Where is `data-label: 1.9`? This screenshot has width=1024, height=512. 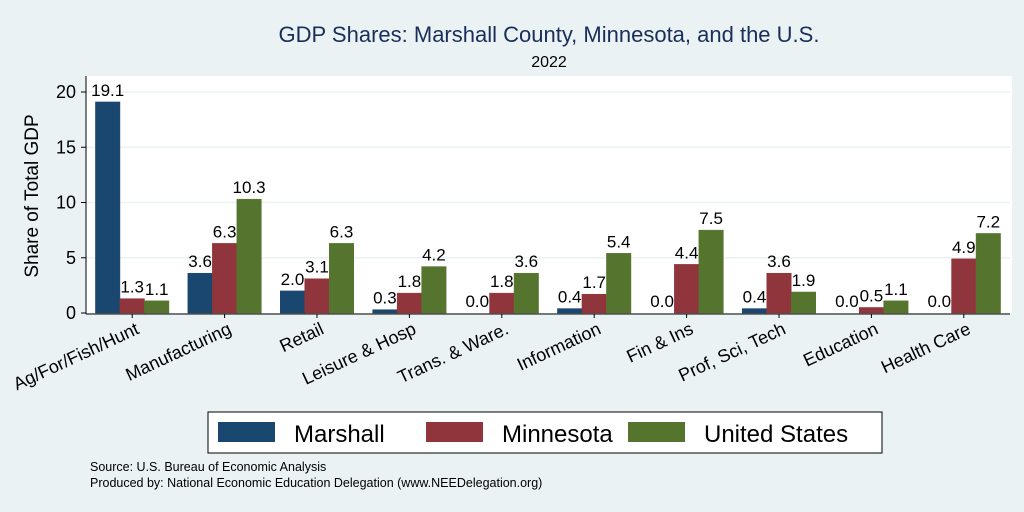 data-label: 1.9 is located at coordinates (804, 280).